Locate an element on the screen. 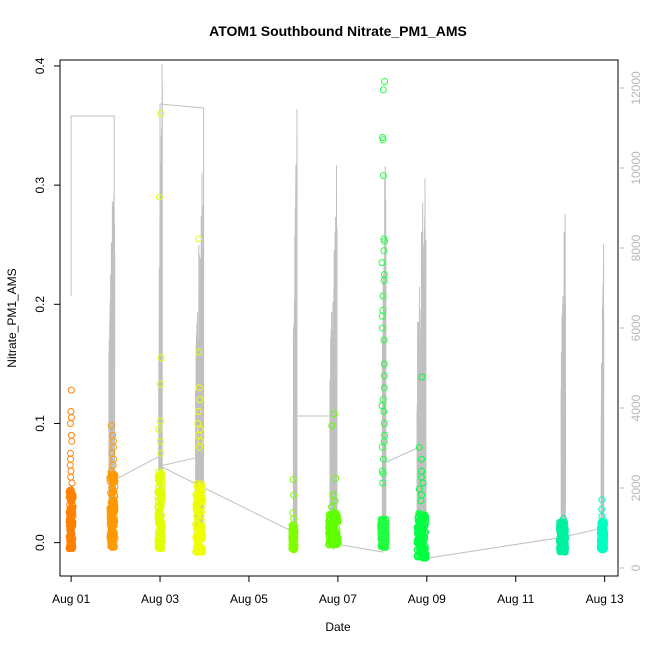 The width and height of the screenshot is (650, 650). y-axis-label: Nitrate_PM1_AMS is located at coordinates (12, 317).